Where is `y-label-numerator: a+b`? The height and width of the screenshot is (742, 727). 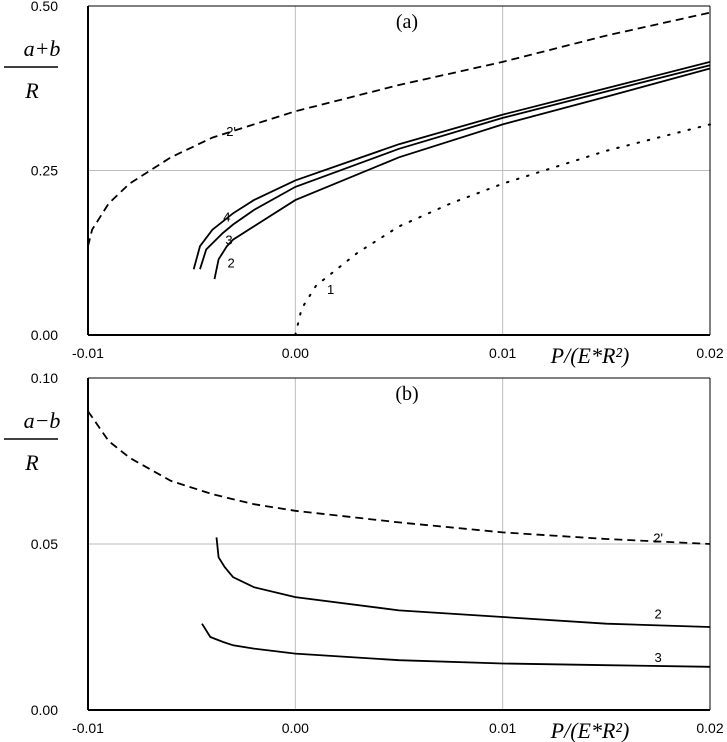
y-label-numerator: a+b is located at coordinates (42, 48).